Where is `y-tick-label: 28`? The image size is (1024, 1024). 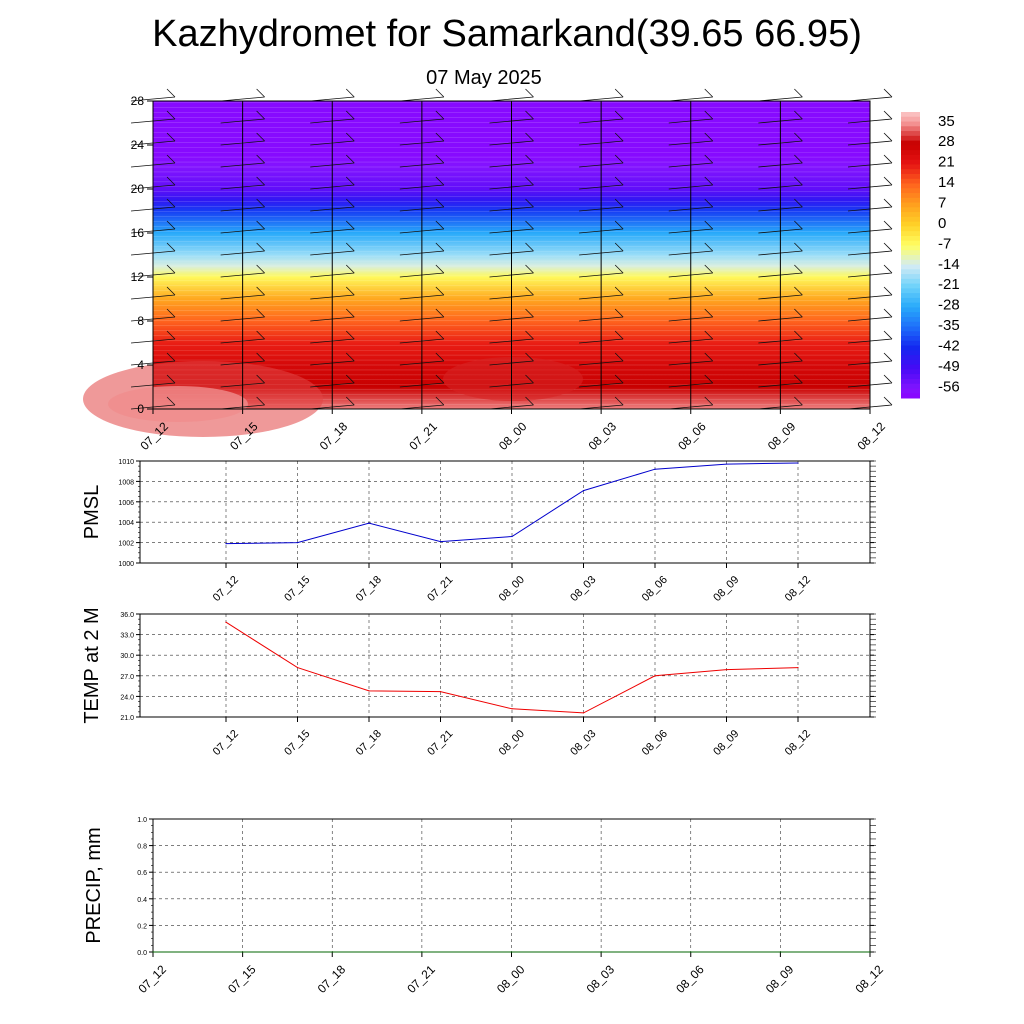
y-tick-label: 28 is located at coordinates (138, 101).